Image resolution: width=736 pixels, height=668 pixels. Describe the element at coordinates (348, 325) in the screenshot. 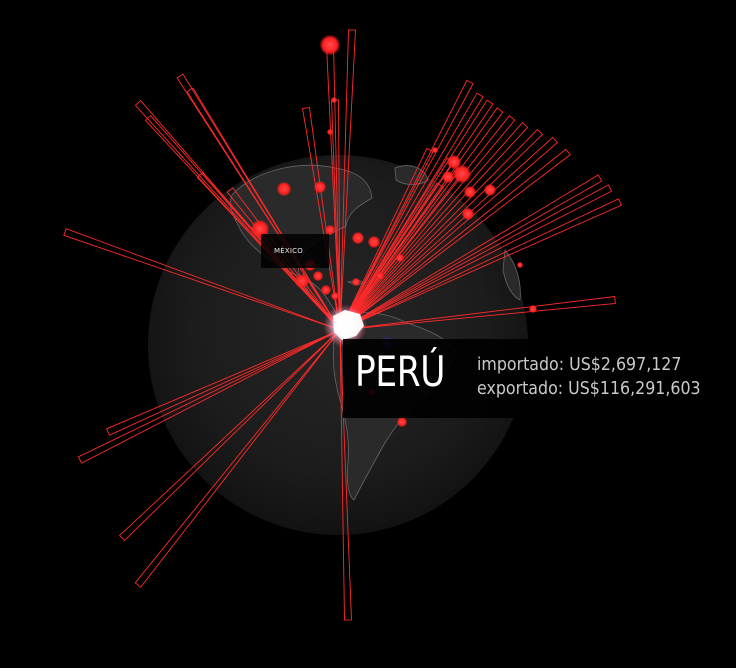

I see `origin-country-shape` at that location.